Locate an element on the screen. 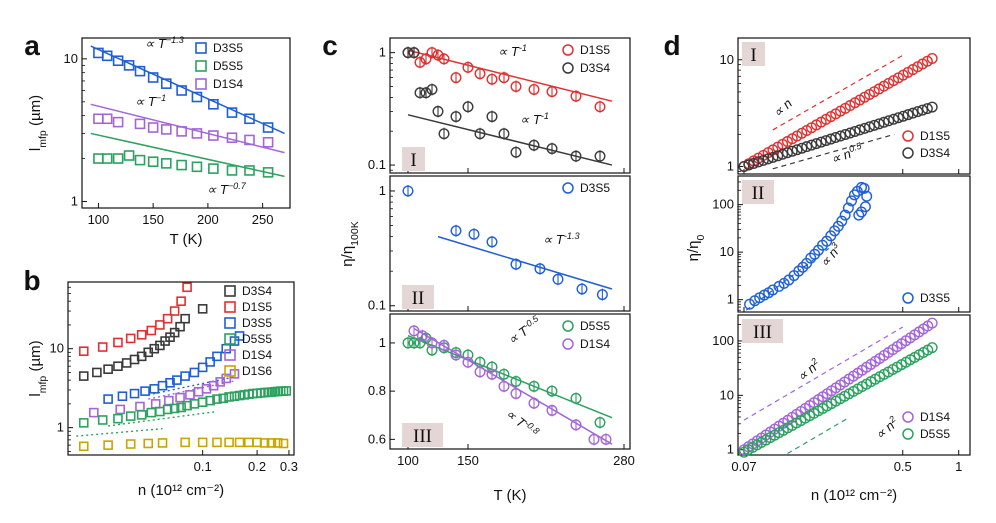 Image resolution: width=996 pixels, height=523 pixels. x-tick-label: 0.2 is located at coordinates (257, 466).